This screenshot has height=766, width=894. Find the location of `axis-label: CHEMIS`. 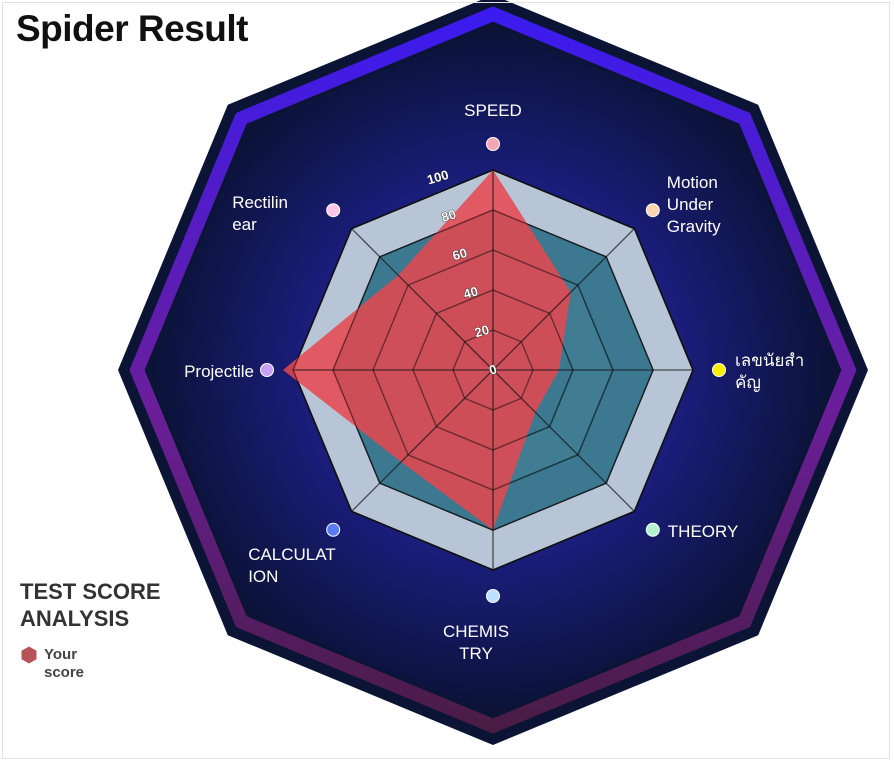

axis-label: CHEMIS is located at coordinates (476, 631).